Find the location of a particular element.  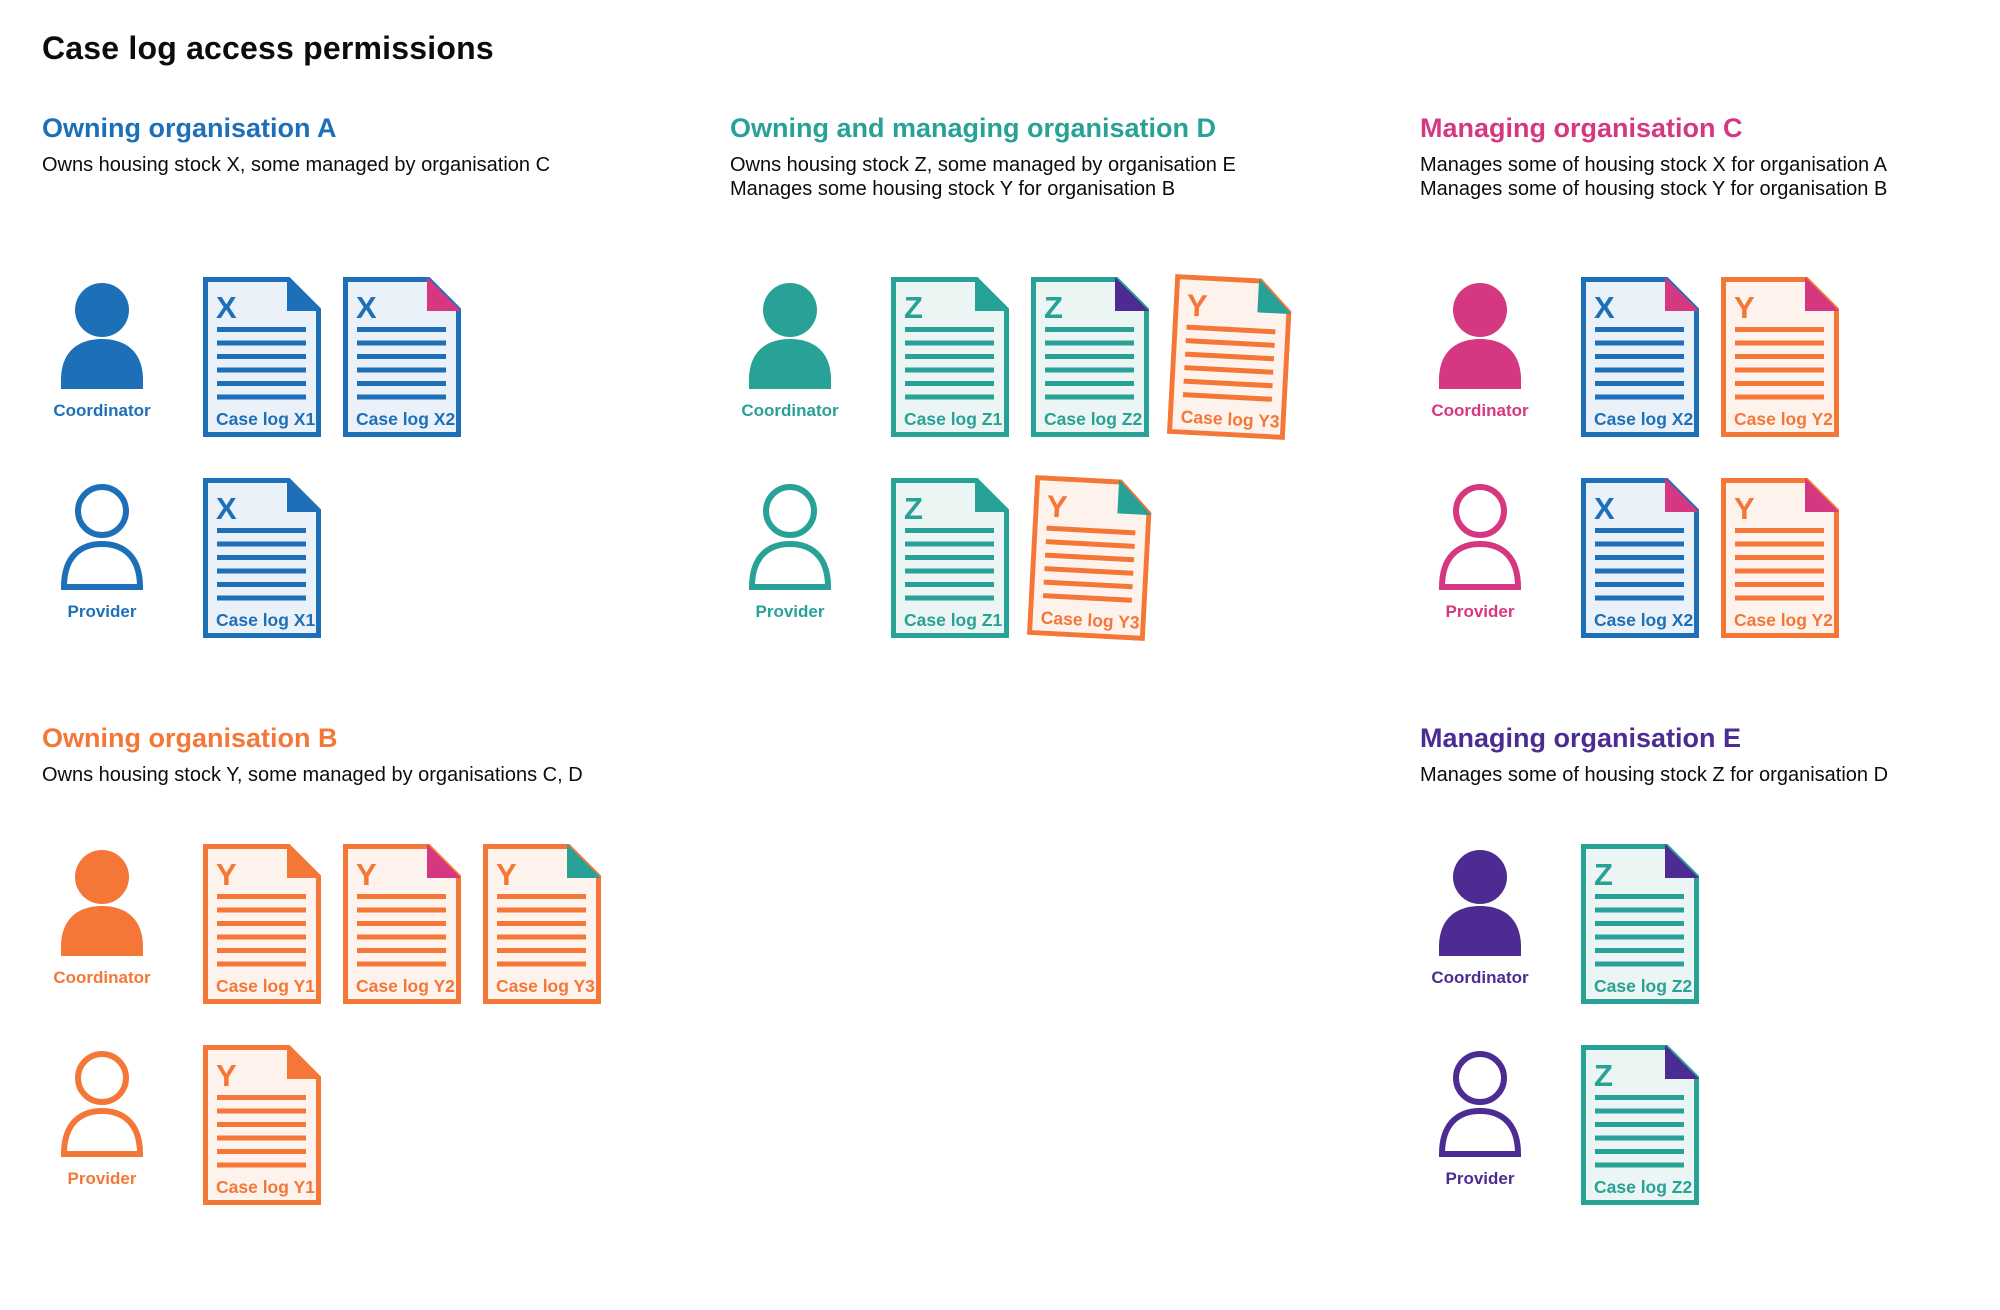

page-title: Case log access permissions is located at coordinates (268, 48).